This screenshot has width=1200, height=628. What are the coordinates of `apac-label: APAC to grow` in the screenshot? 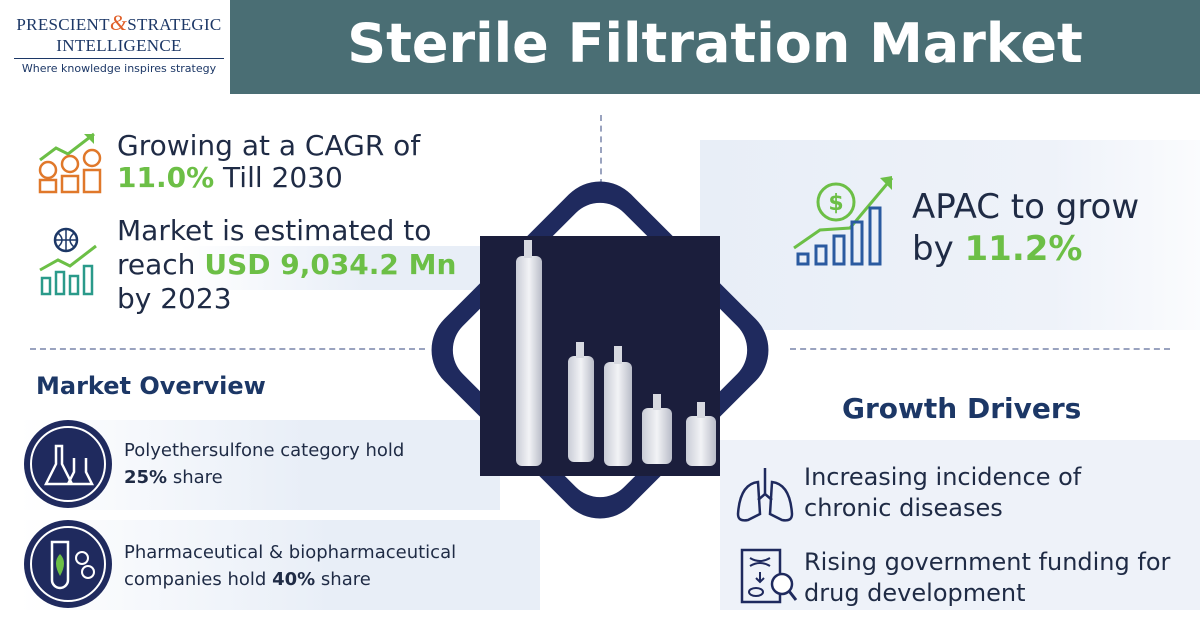 It's located at (1026, 207).